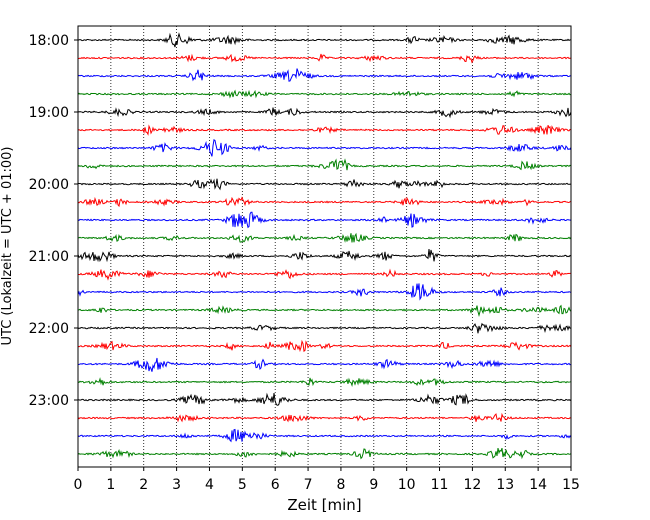 This screenshot has width=650, height=520. I want to click on x-tick-label: 14, so click(538, 485).